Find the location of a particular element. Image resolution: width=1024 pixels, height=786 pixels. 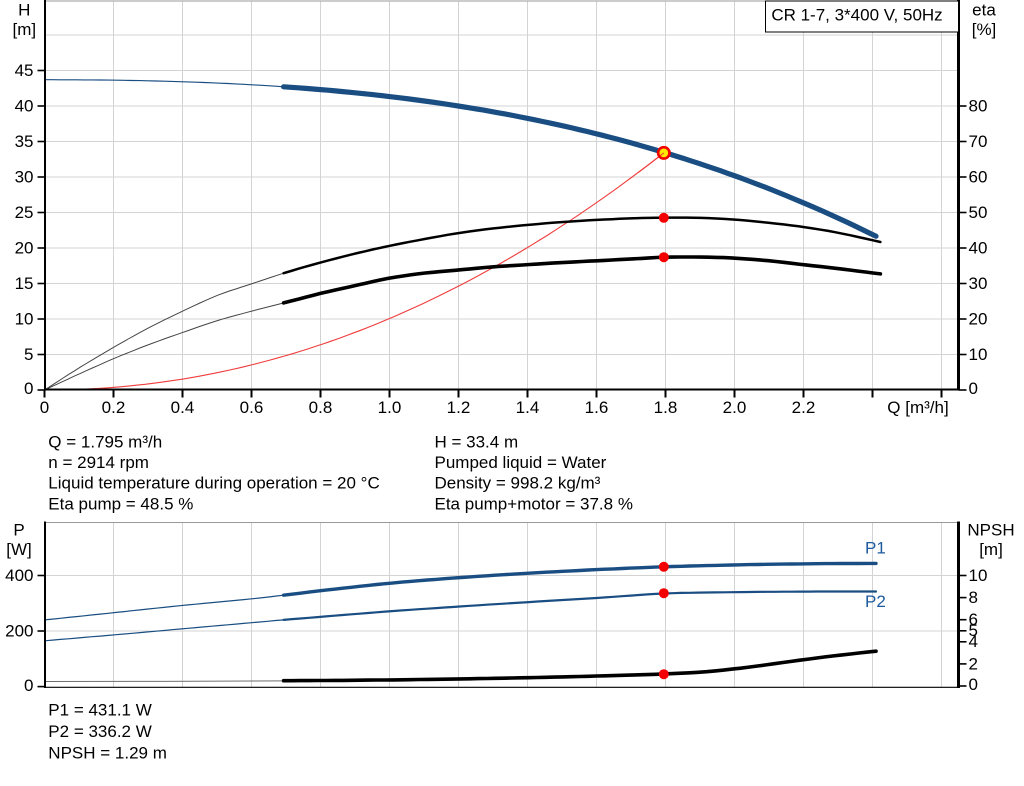

svg-text: 1.8 is located at coordinates (666, 407).